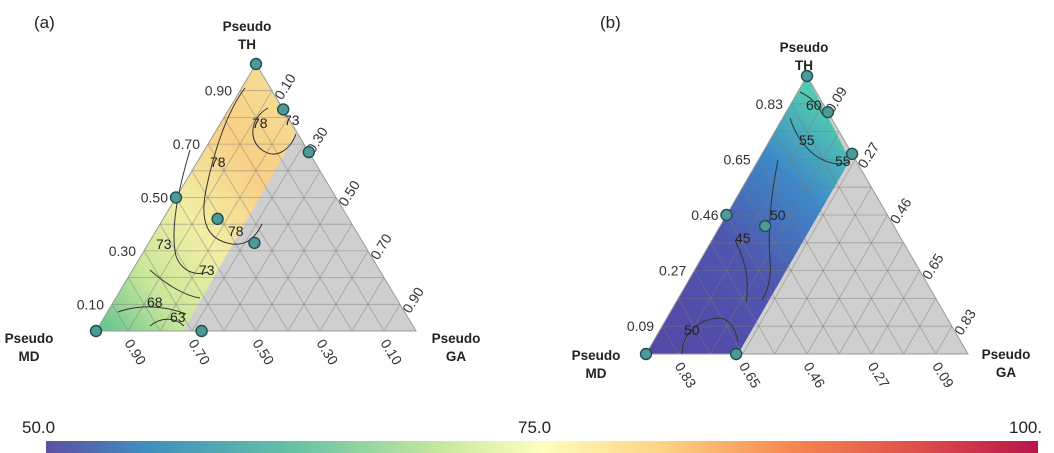 Image resolution: width=1054 pixels, height=453 pixels. What do you see at coordinates (743, 238) in the screenshot?
I see `contour-label: 45` at bounding box center [743, 238].